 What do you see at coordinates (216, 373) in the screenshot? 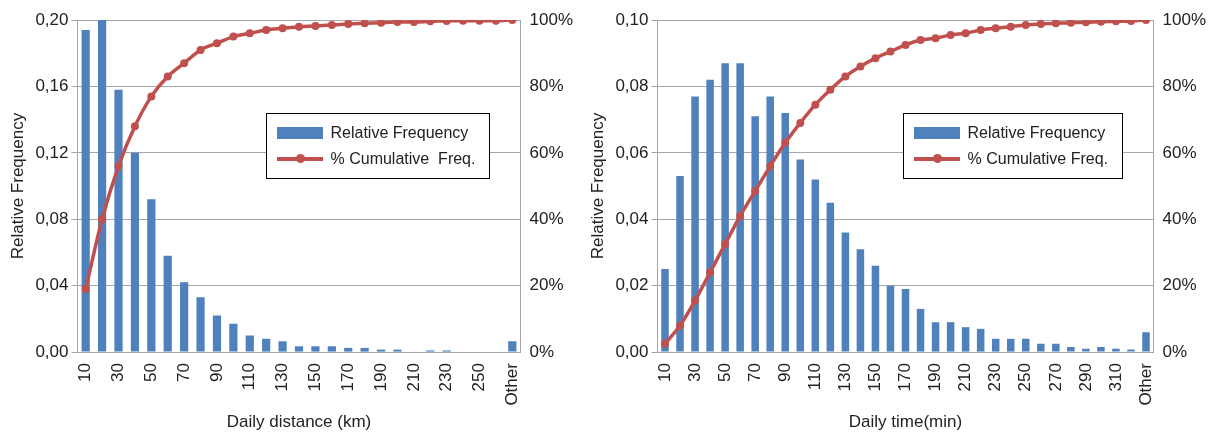
I see `x-tick-label: 90` at bounding box center [216, 373].